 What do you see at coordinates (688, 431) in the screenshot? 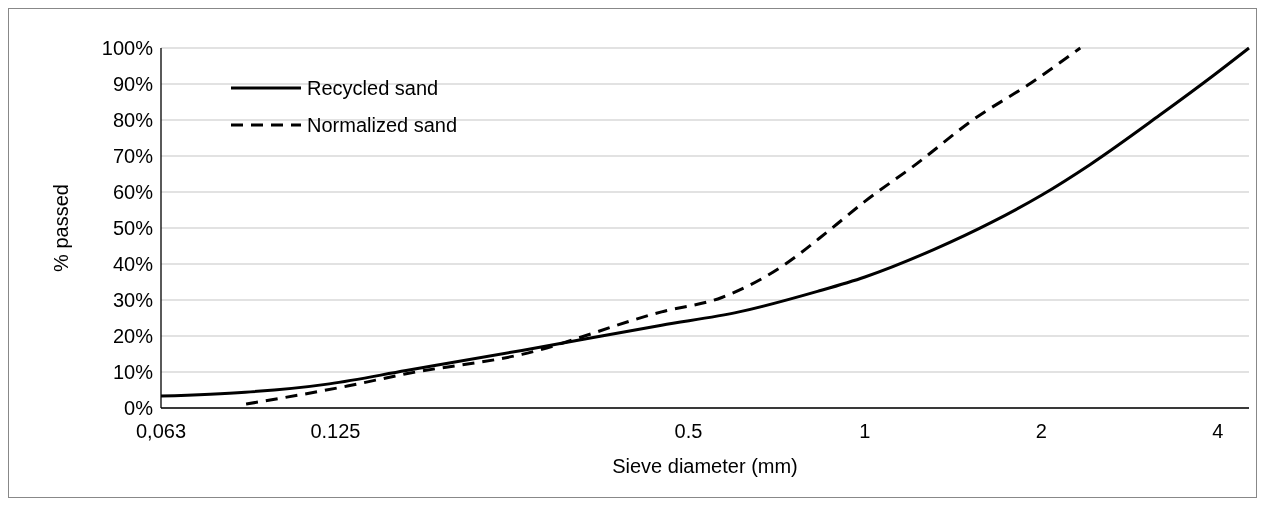
I see `x-tick-label: 0.5` at bounding box center [688, 431].